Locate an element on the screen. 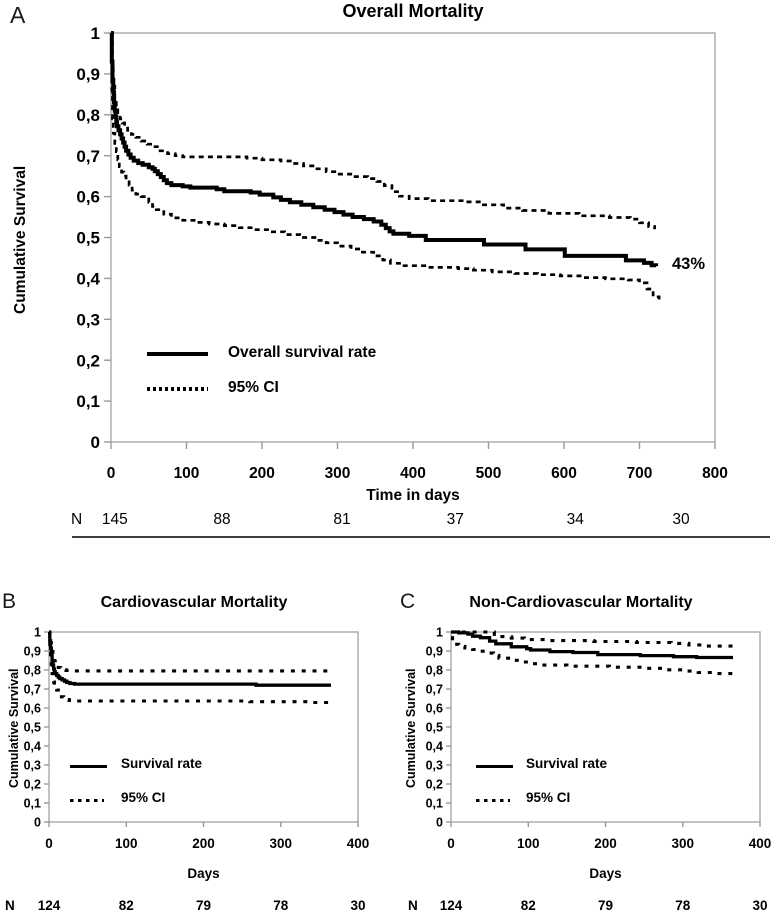 This screenshot has width=774, height=914. risk-count: 88 is located at coordinates (222, 519).